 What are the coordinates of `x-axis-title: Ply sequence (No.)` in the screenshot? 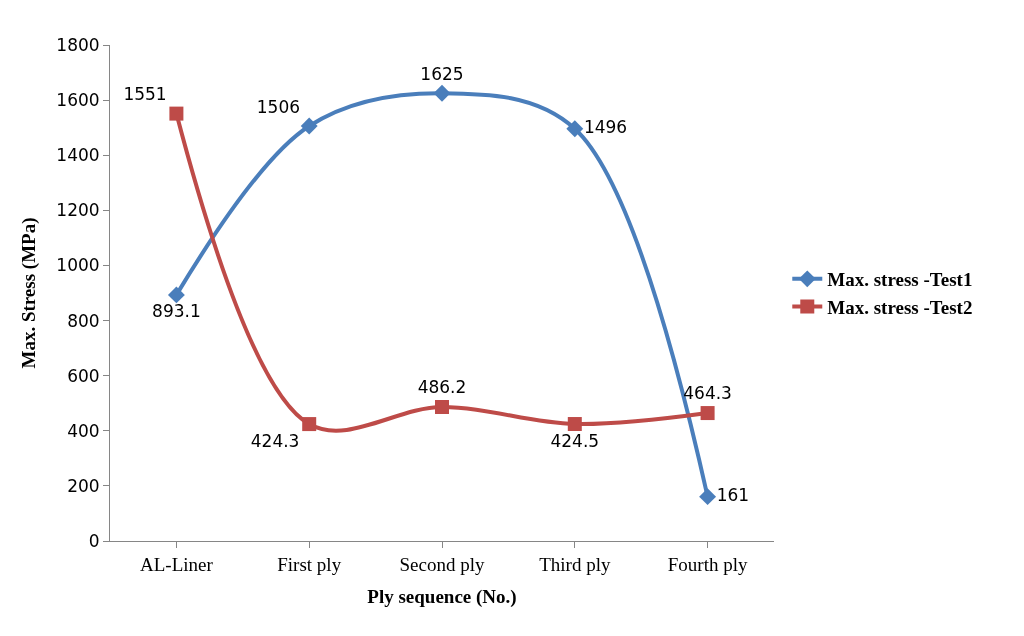 It's located at (442, 596).